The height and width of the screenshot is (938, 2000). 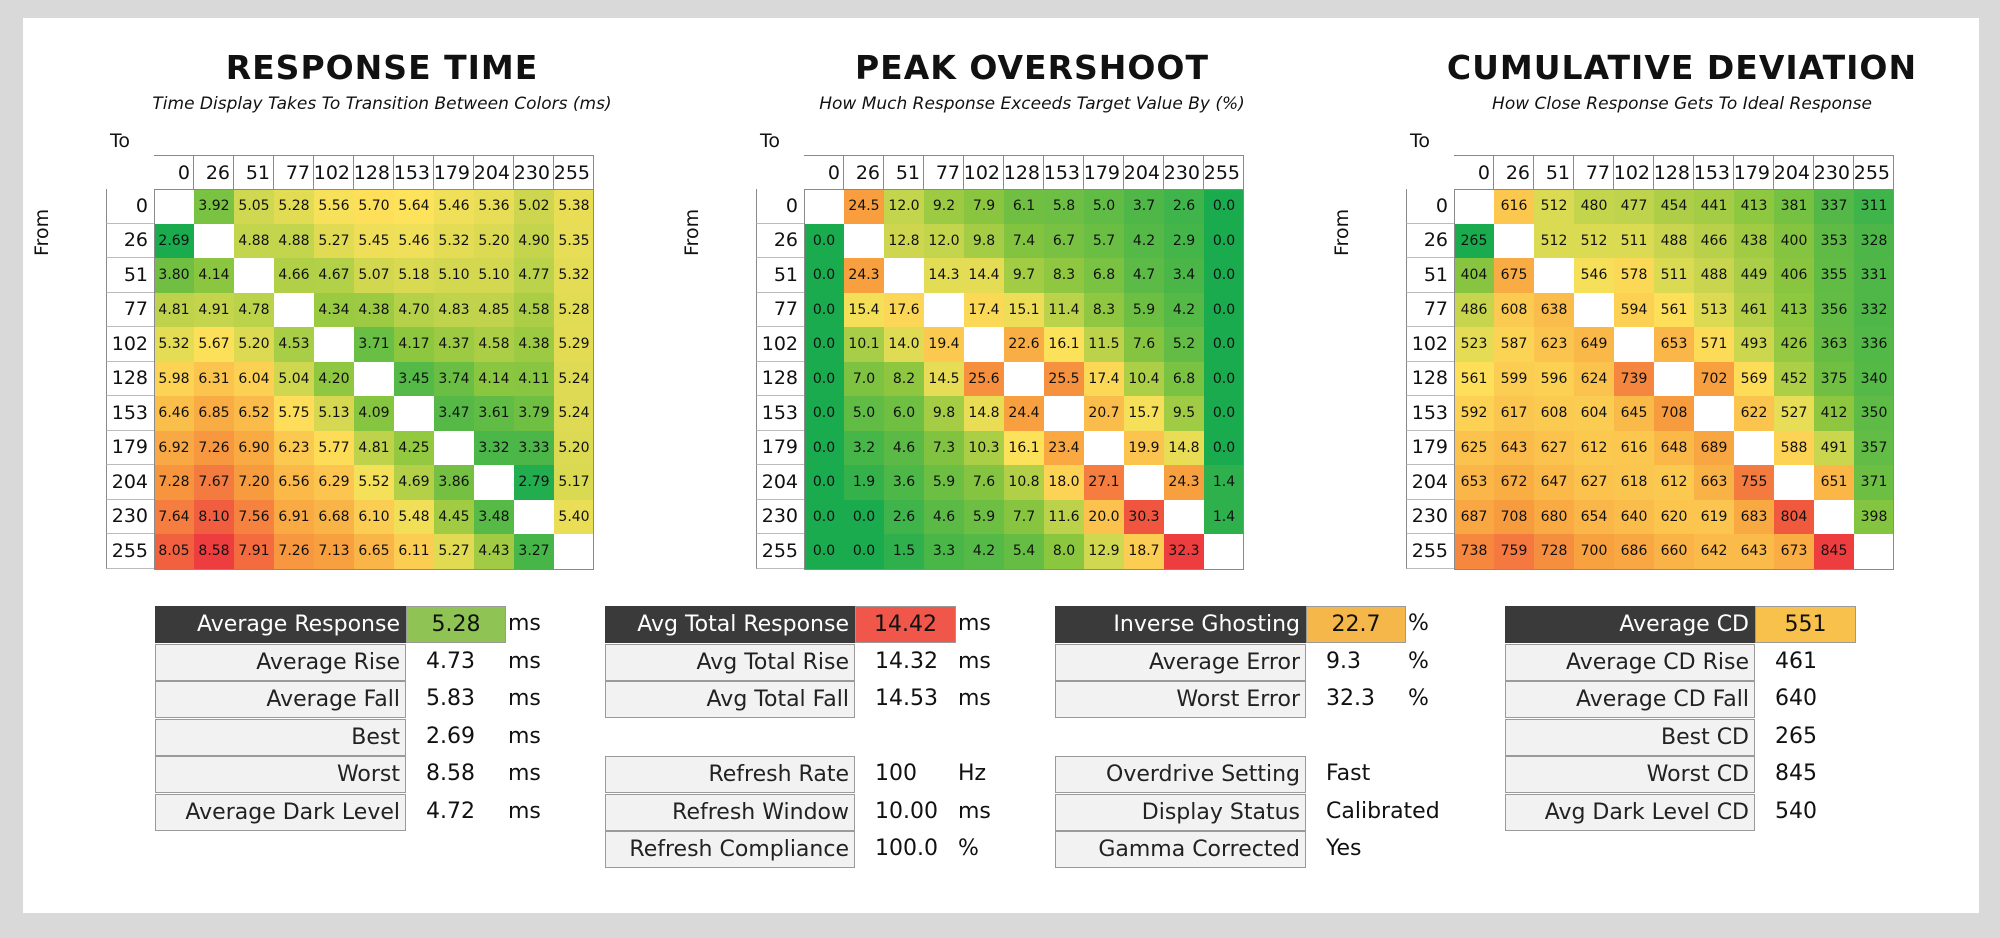 I want to click on heatmap-cell: 493, so click(x=1754, y=344).